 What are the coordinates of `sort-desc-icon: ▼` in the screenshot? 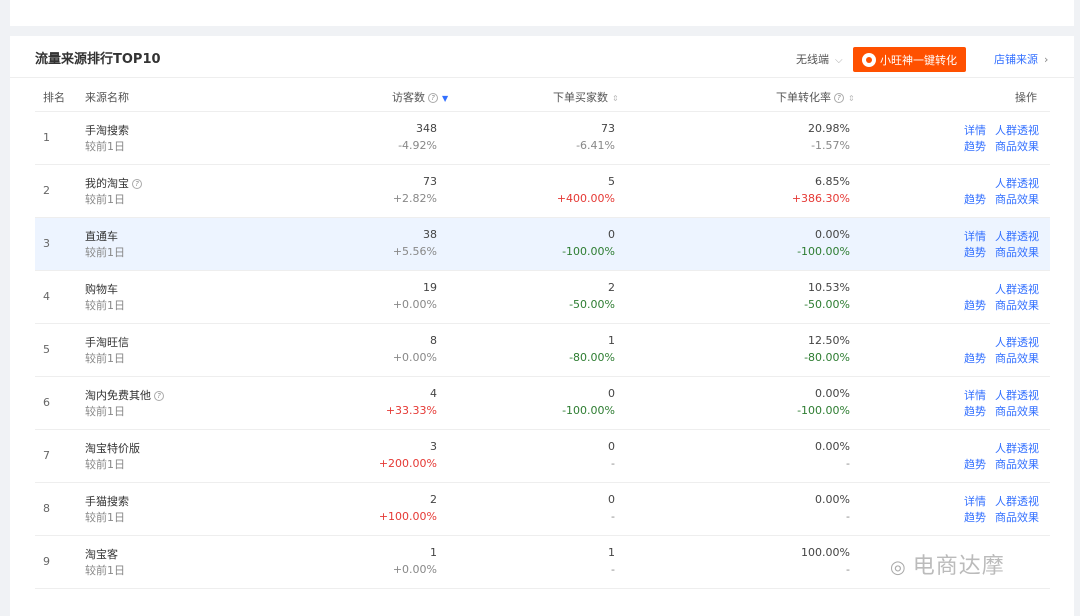 It's located at (445, 98).